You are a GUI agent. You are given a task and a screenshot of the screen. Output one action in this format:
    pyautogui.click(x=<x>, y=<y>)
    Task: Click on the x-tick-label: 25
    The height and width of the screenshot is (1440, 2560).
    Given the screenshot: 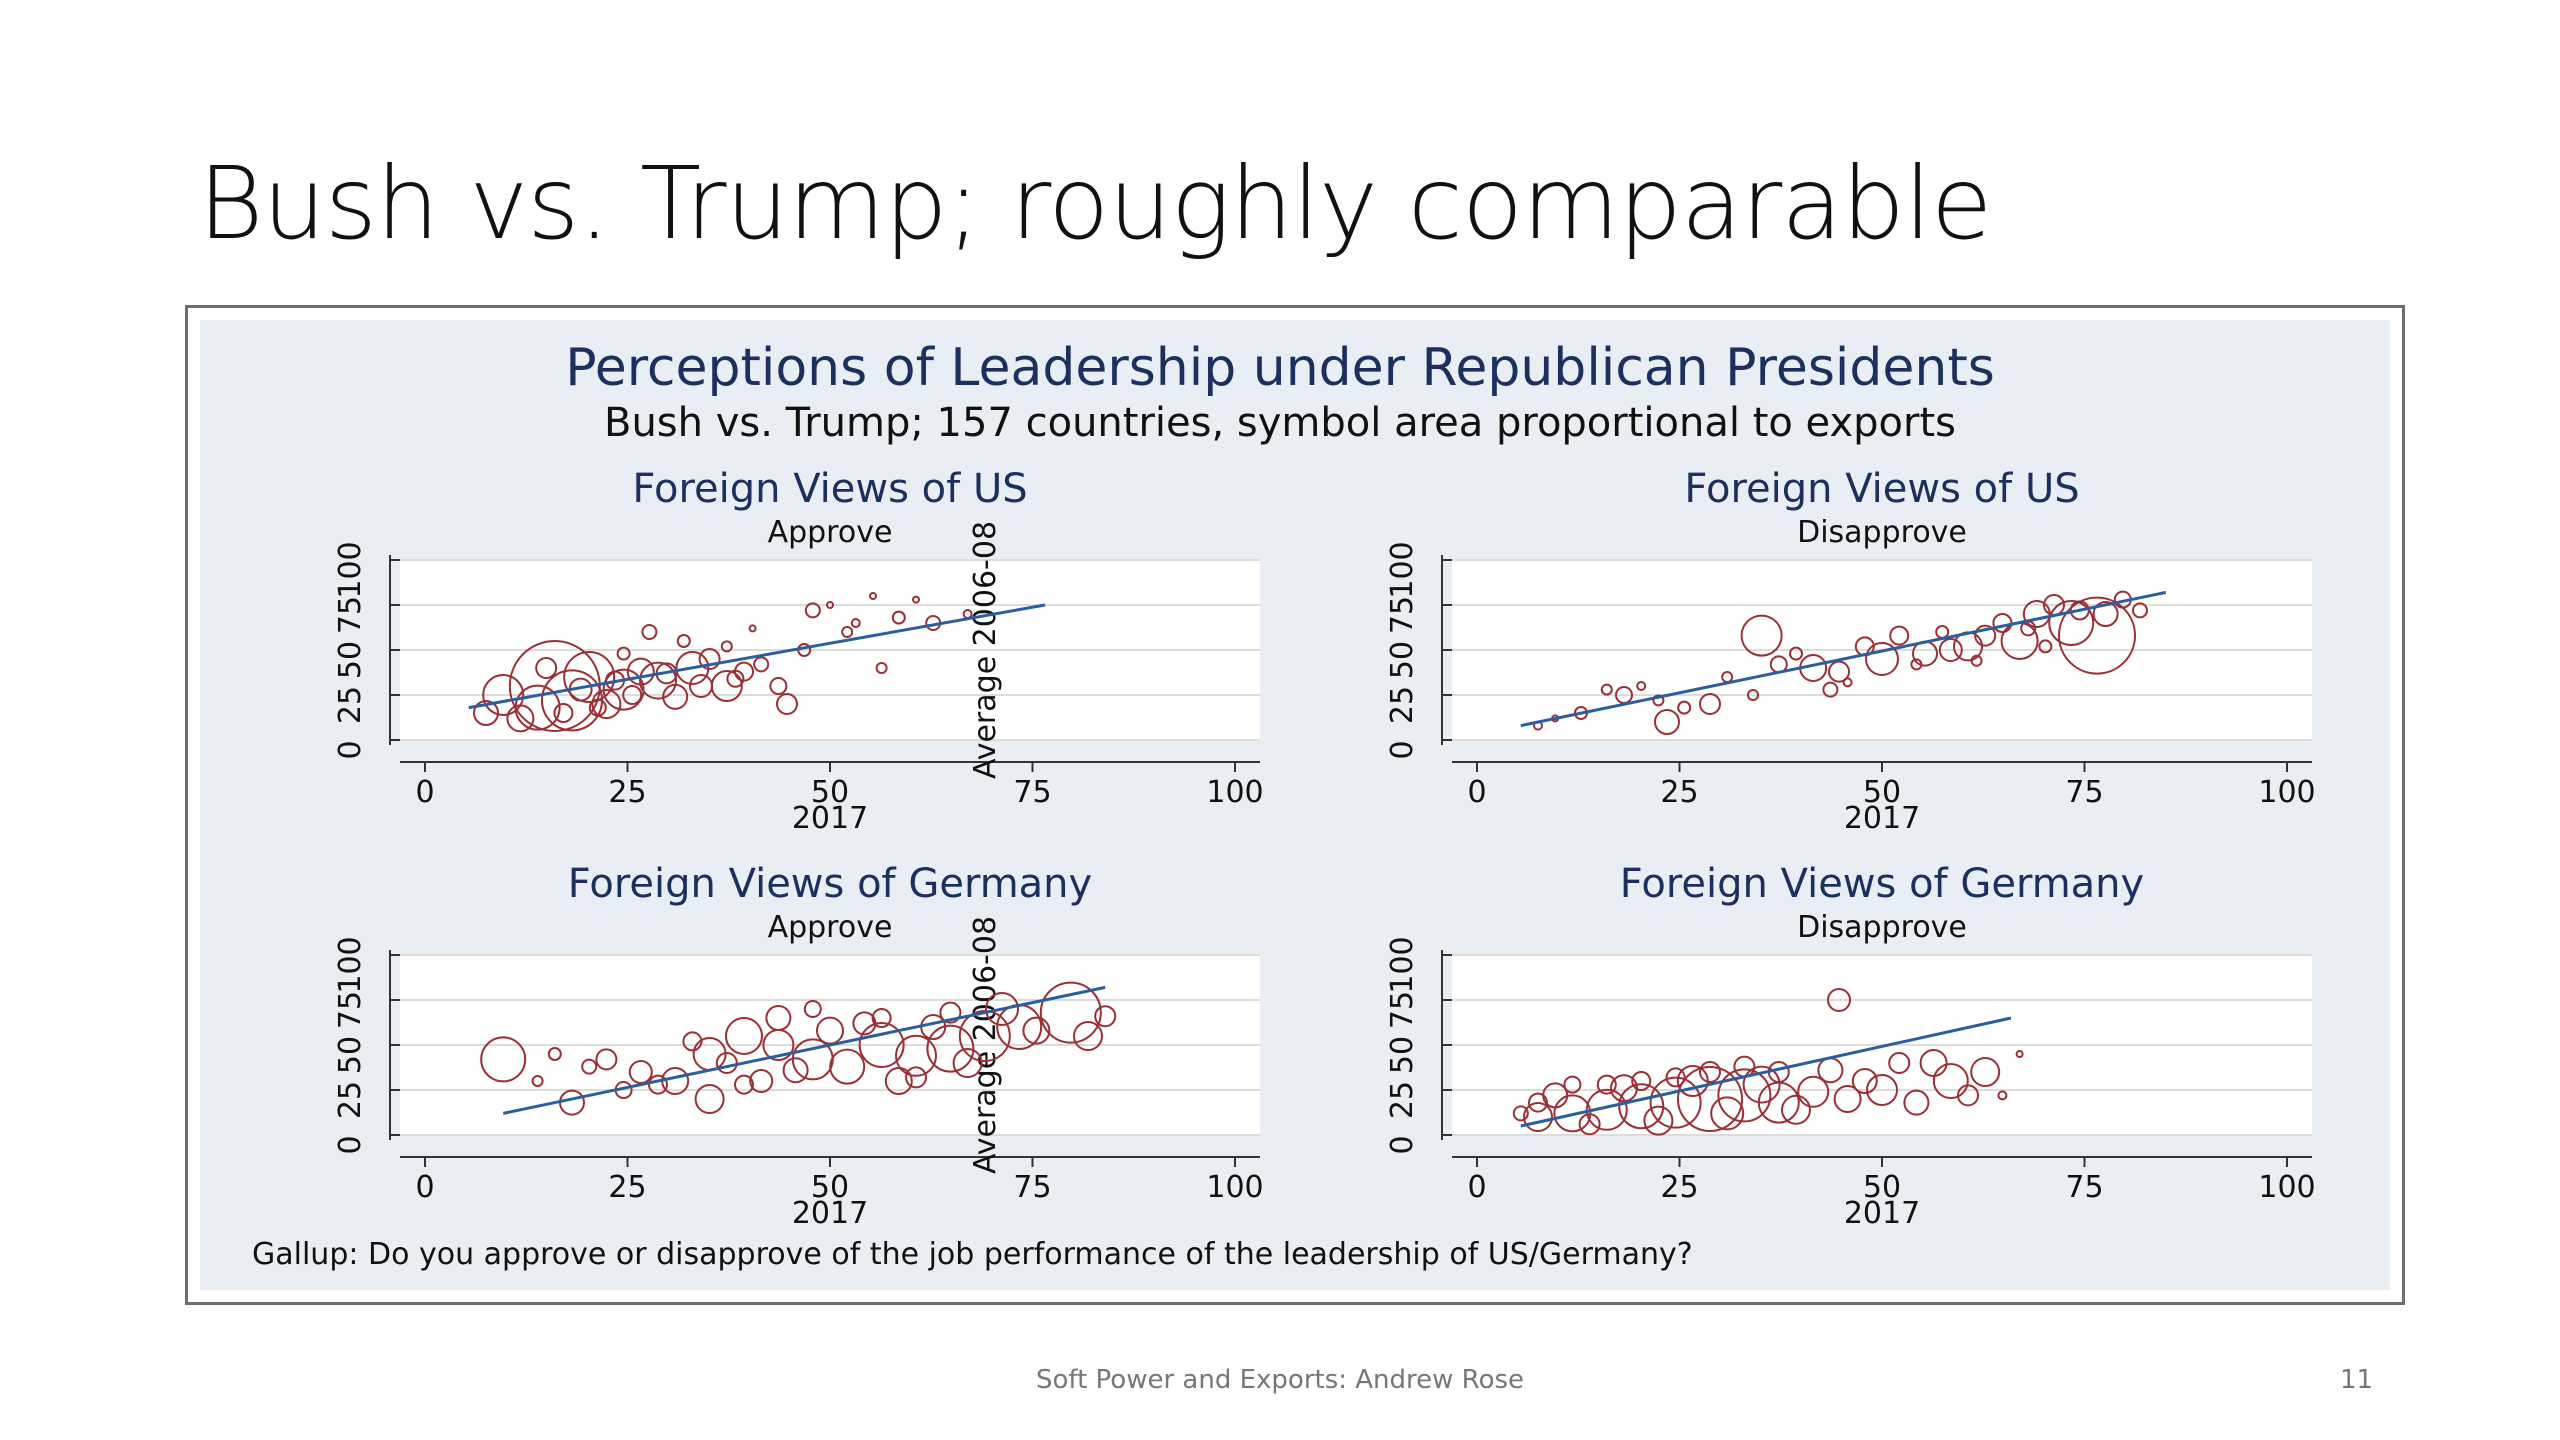 What is the action you would take?
    pyautogui.click(x=627, y=1187)
    